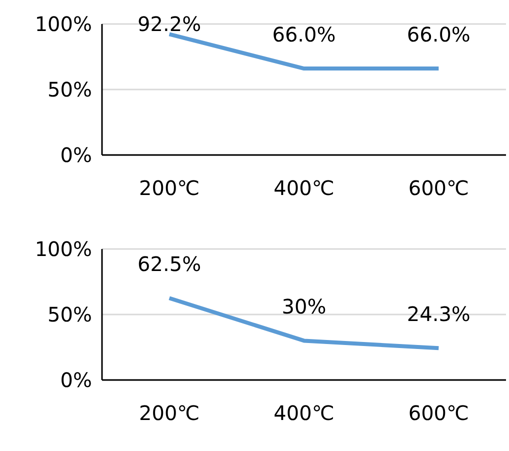  What do you see at coordinates (170, 264) in the screenshot?
I see `data-label: 62.5%` at bounding box center [170, 264].